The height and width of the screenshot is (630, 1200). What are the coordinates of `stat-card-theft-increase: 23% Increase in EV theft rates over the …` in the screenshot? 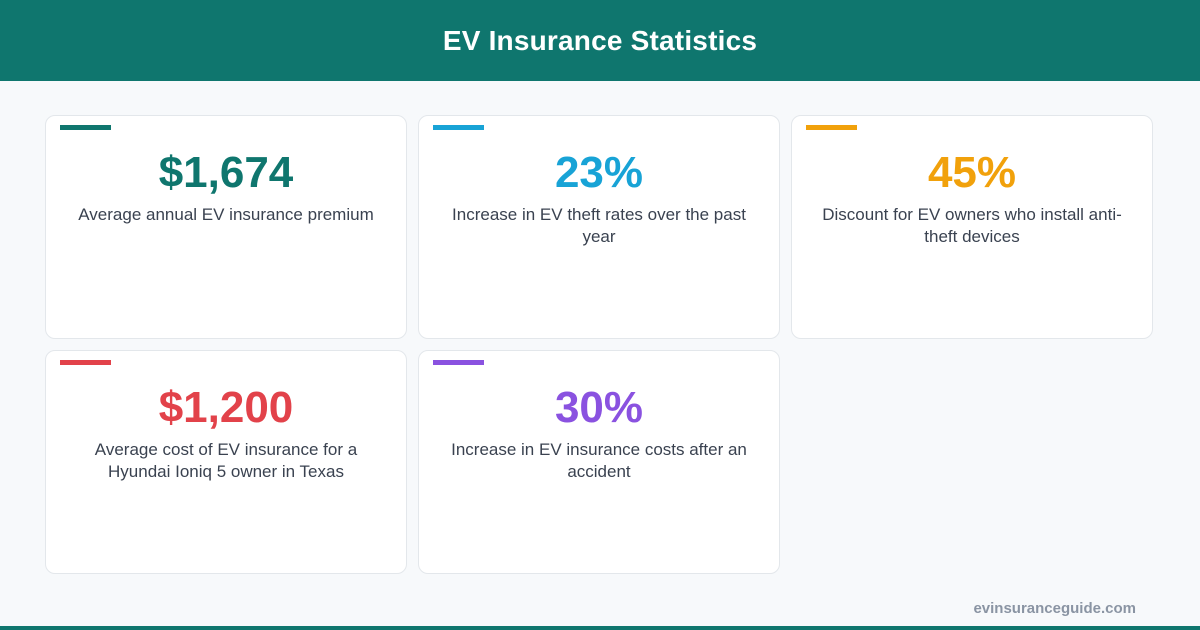 It's located at (599, 227).